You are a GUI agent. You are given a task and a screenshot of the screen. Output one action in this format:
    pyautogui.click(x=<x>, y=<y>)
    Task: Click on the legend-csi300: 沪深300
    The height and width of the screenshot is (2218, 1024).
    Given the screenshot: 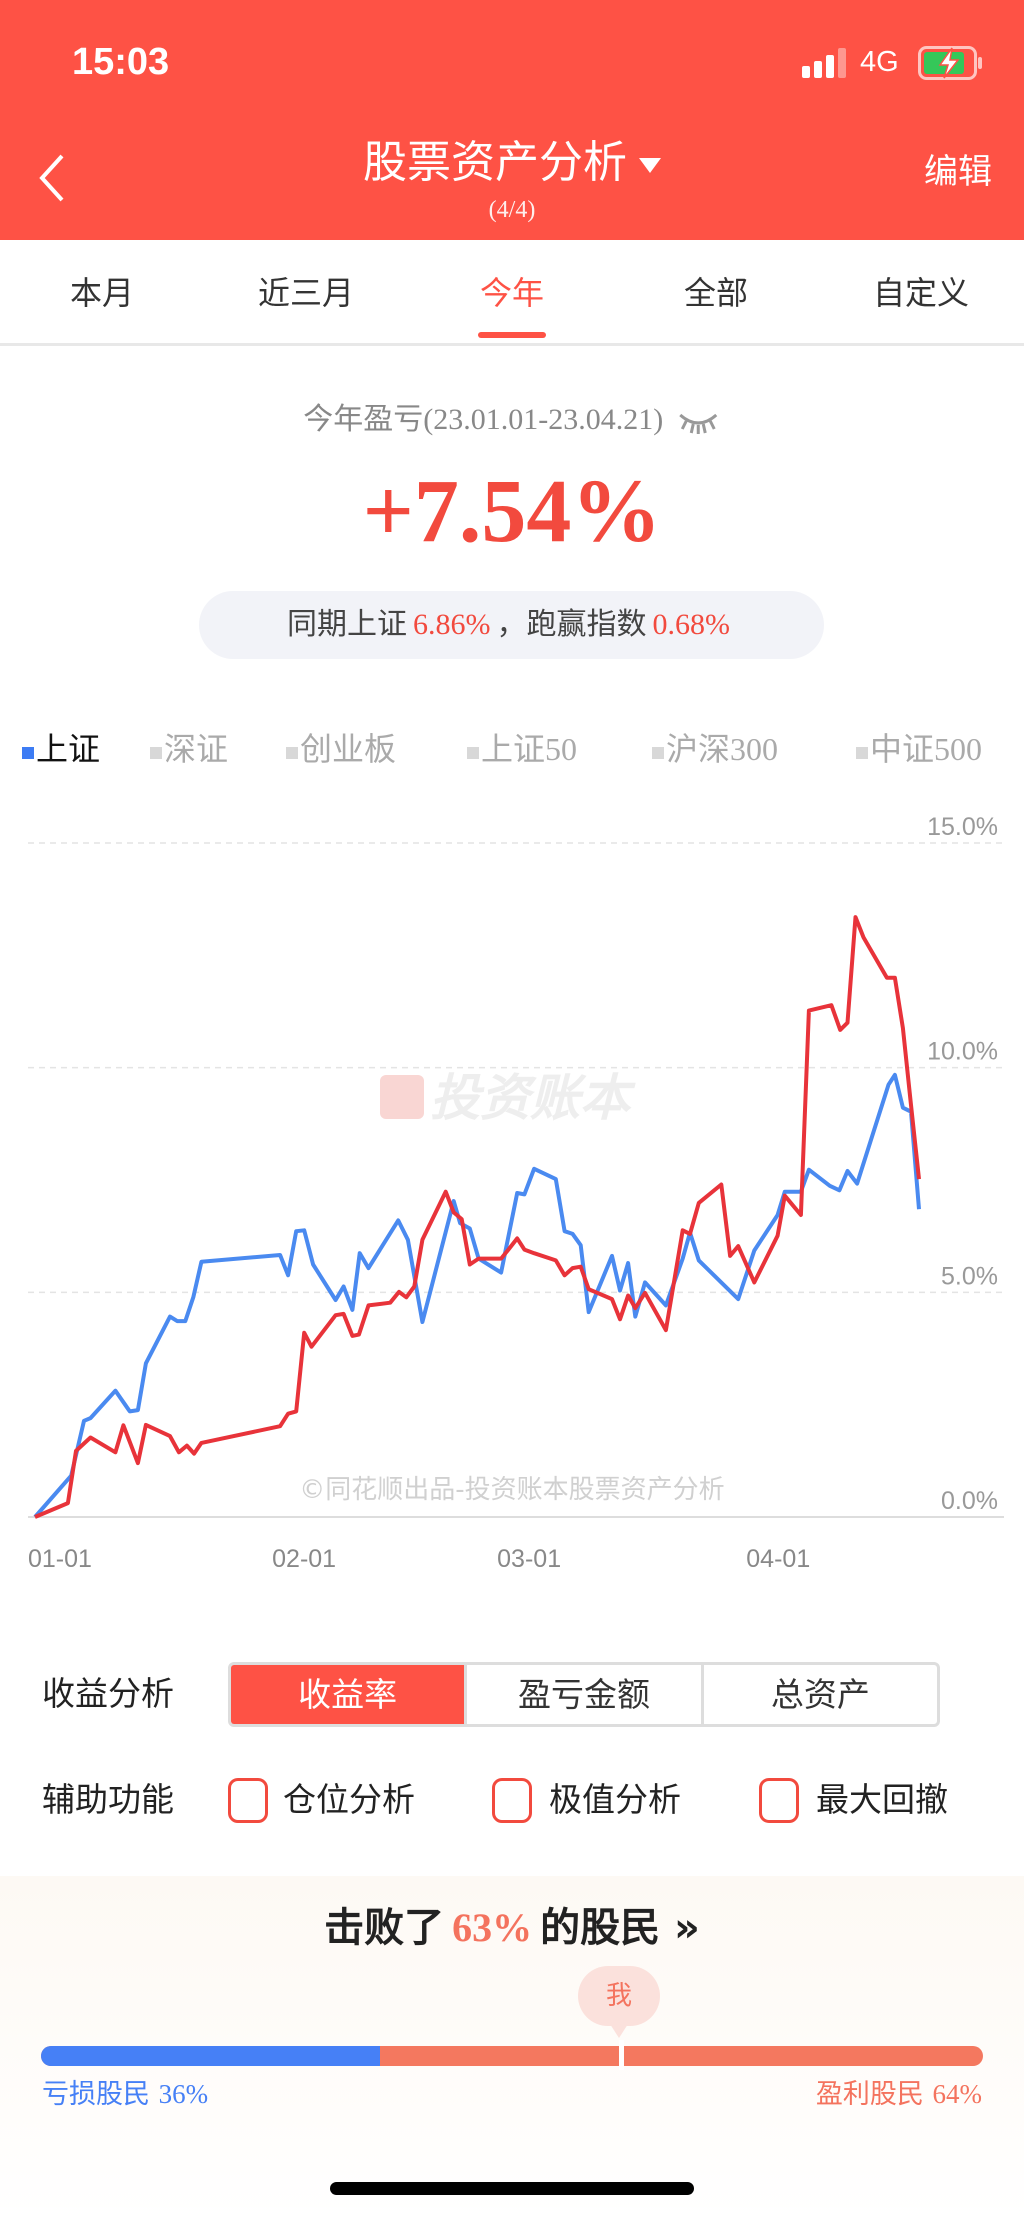 What is the action you would take?
    pyautogui.click(x=715, y=749)
    